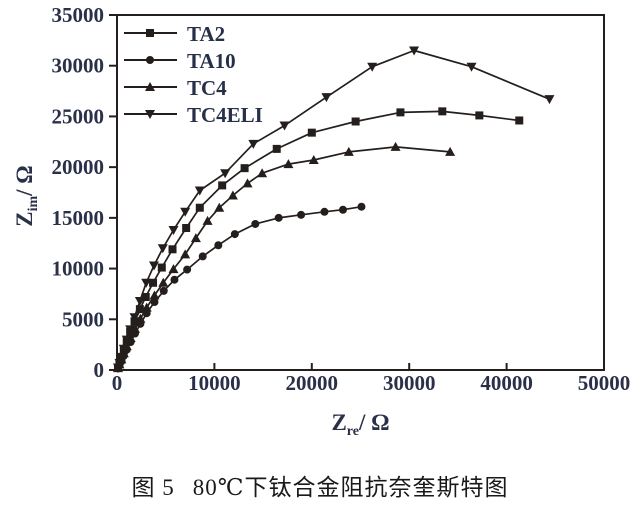 Image resolution: width=640 pixels, height=515 pixels. I want to click on y-tick-label: 35000, so click(78, 15).